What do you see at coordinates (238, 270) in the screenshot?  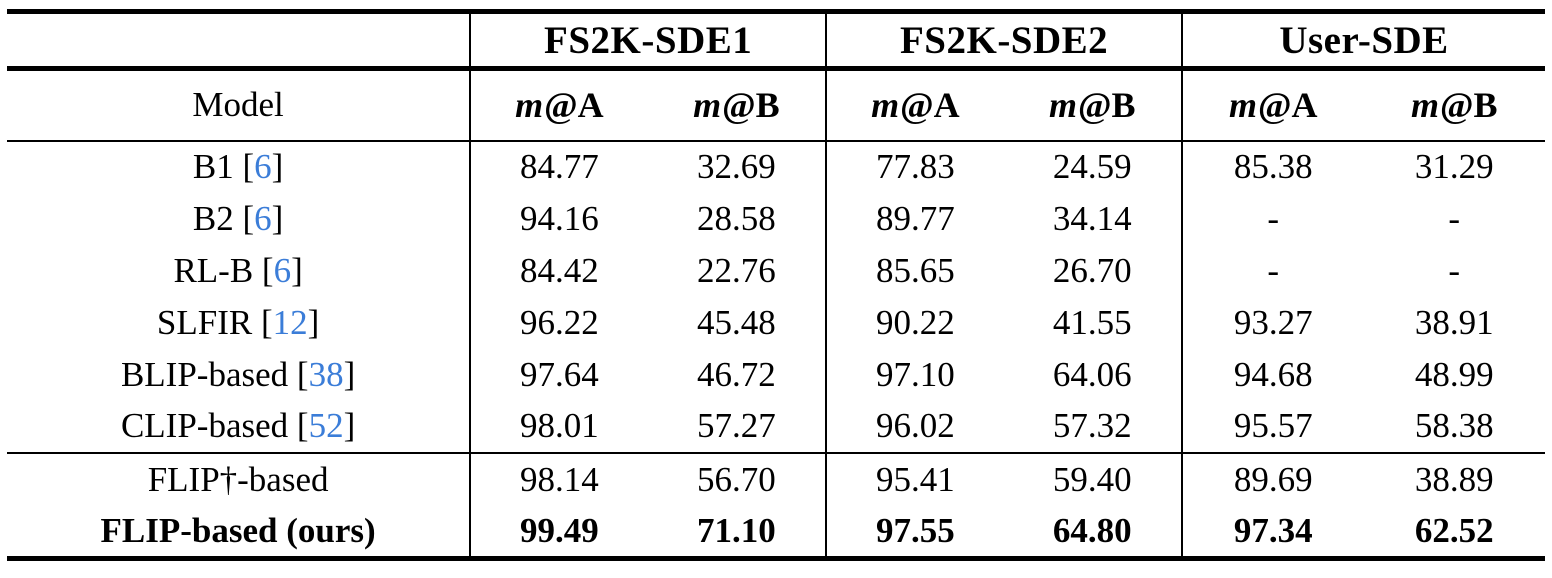 I see `model-name: RL-B [6]` at bounding box center [238, 270].